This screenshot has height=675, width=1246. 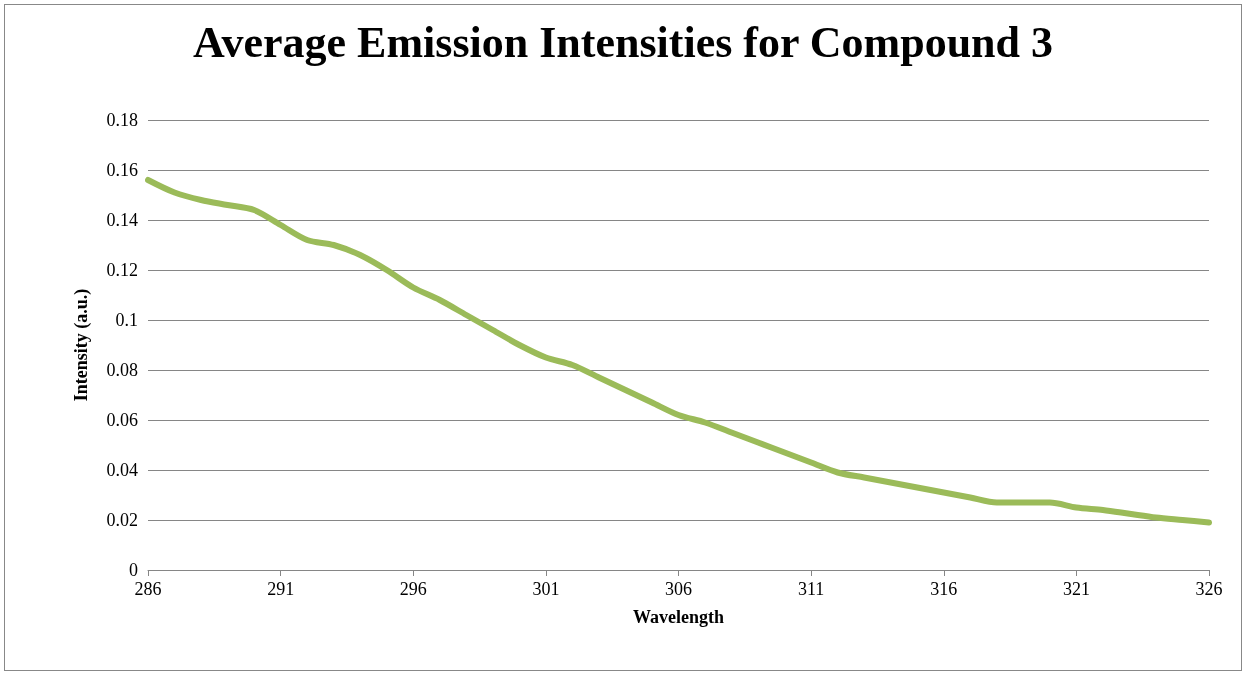 I want to click on x-tick-label: 306, so click(x=678, y=589).